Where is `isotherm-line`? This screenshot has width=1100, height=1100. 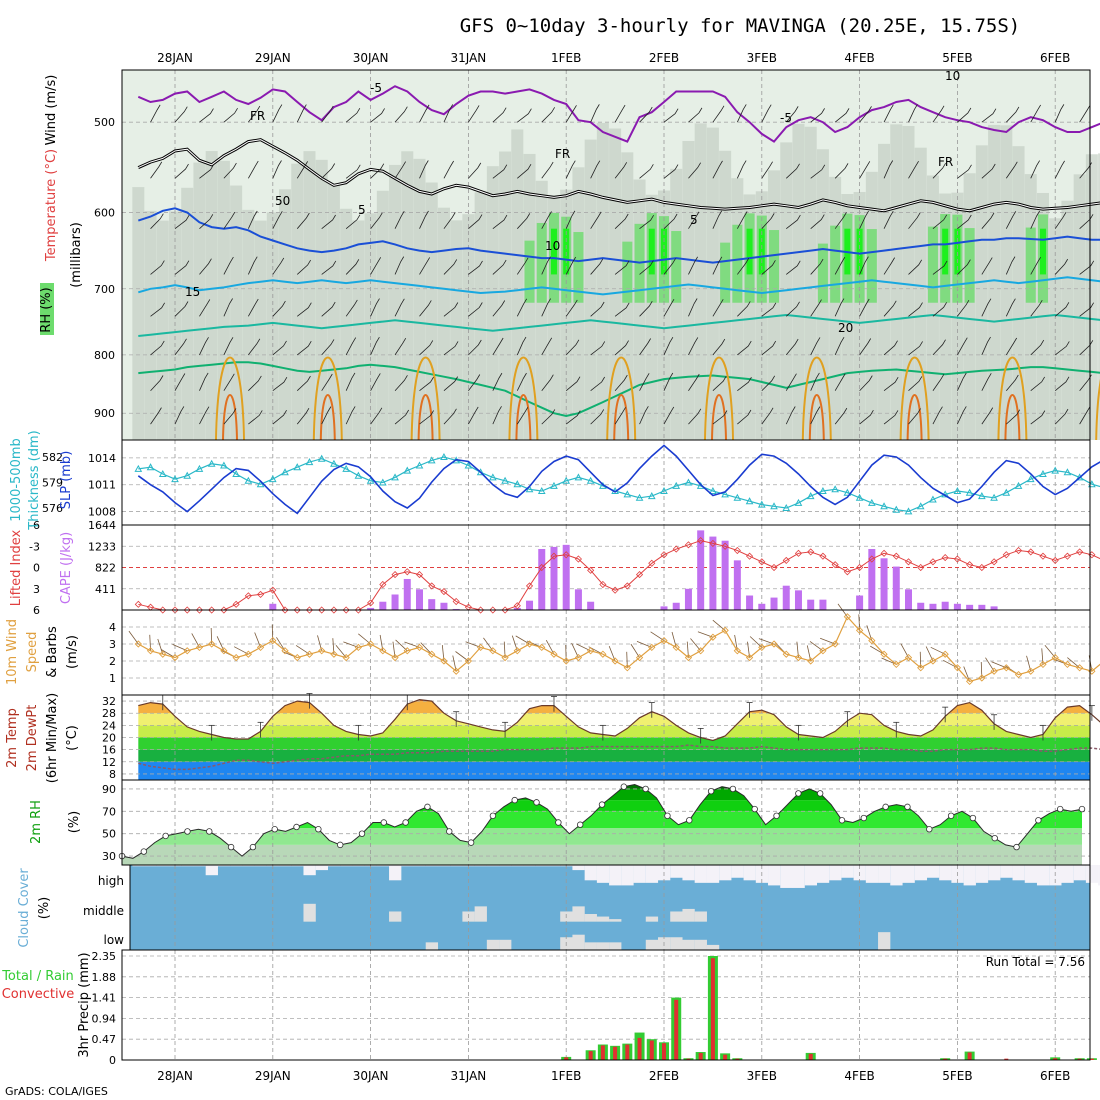
isotherm-line is located at coordinates (618, 114).